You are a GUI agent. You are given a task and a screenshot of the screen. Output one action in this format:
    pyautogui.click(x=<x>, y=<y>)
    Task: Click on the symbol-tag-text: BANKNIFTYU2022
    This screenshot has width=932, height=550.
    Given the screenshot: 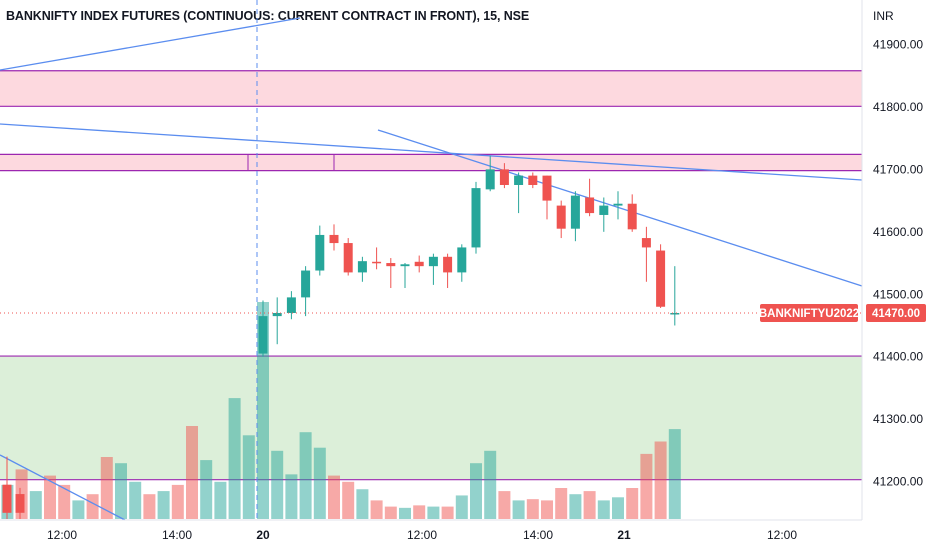 What is the action you would take?
    pyautogui.click(x=809, y=314)
    